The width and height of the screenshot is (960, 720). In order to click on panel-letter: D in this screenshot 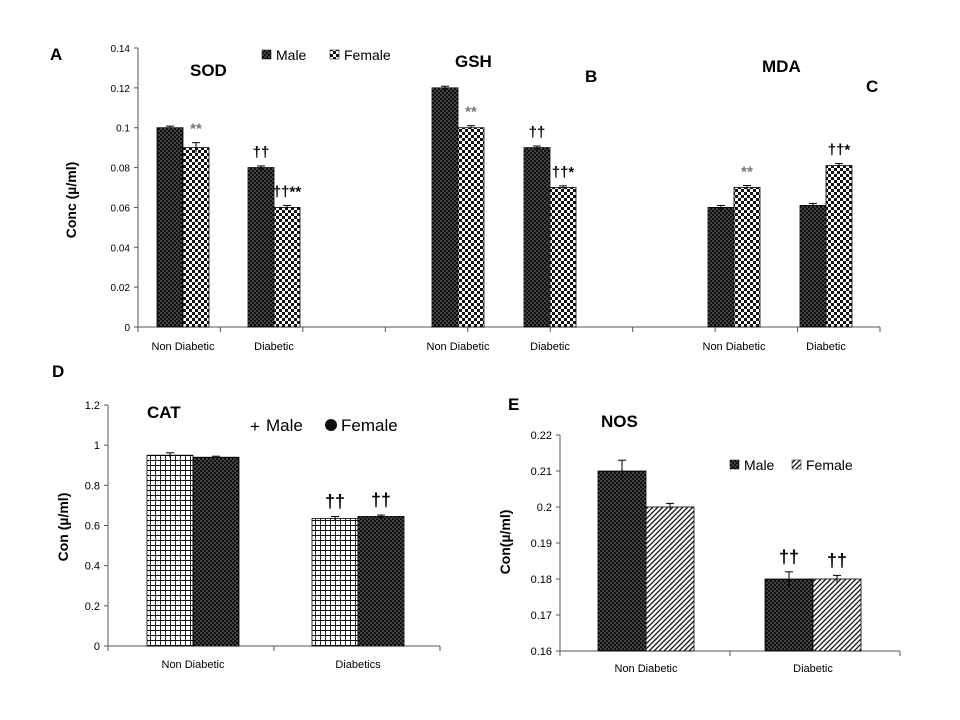, I will do `click(58, 371)`.